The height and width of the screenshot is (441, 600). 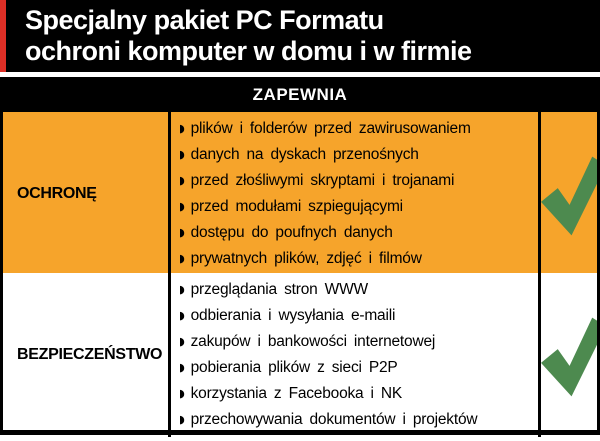 What do you see at coordinates (248, 51) in the screenshot?
I see `page-title-line2: ochroni komputer w domu i w firmie` at bounding box center [248, 51].